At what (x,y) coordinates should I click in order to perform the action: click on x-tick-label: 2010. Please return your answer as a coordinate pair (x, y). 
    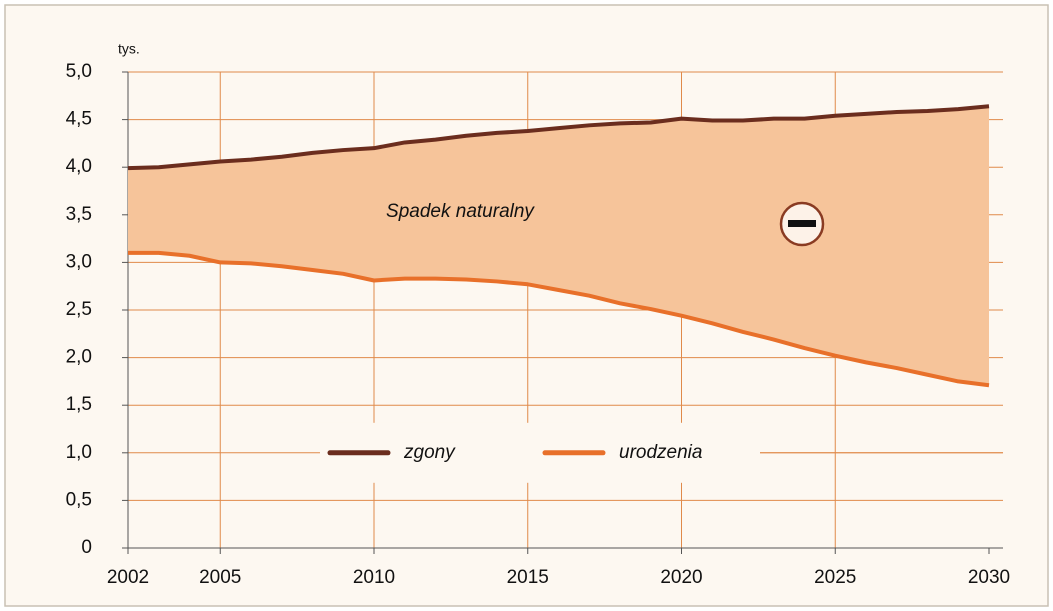
    Looking at the image, I should click on (374, 577).